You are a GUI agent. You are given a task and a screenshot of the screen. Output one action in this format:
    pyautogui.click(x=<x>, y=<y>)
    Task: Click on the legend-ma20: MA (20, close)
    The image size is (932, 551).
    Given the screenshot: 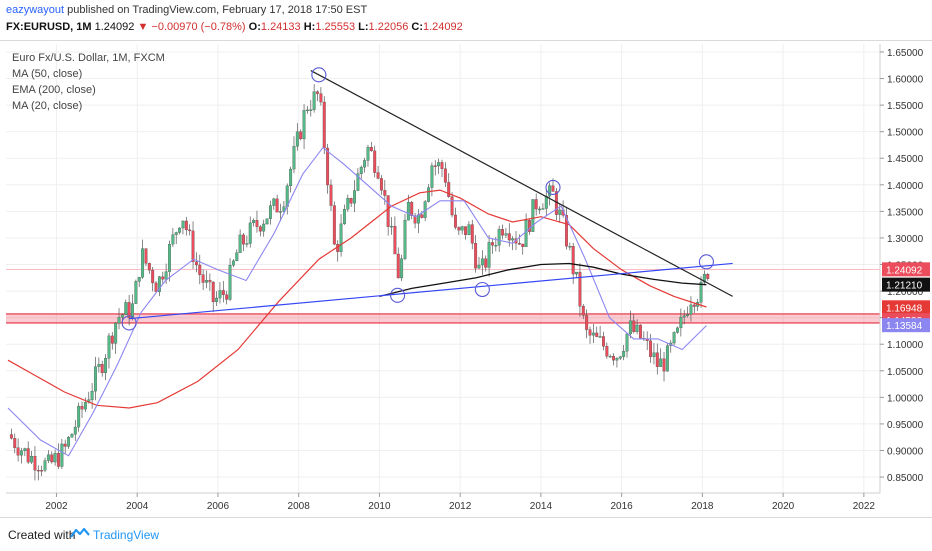 What is the action you would take?
    pyautogui.click(x=47, y=106)
    